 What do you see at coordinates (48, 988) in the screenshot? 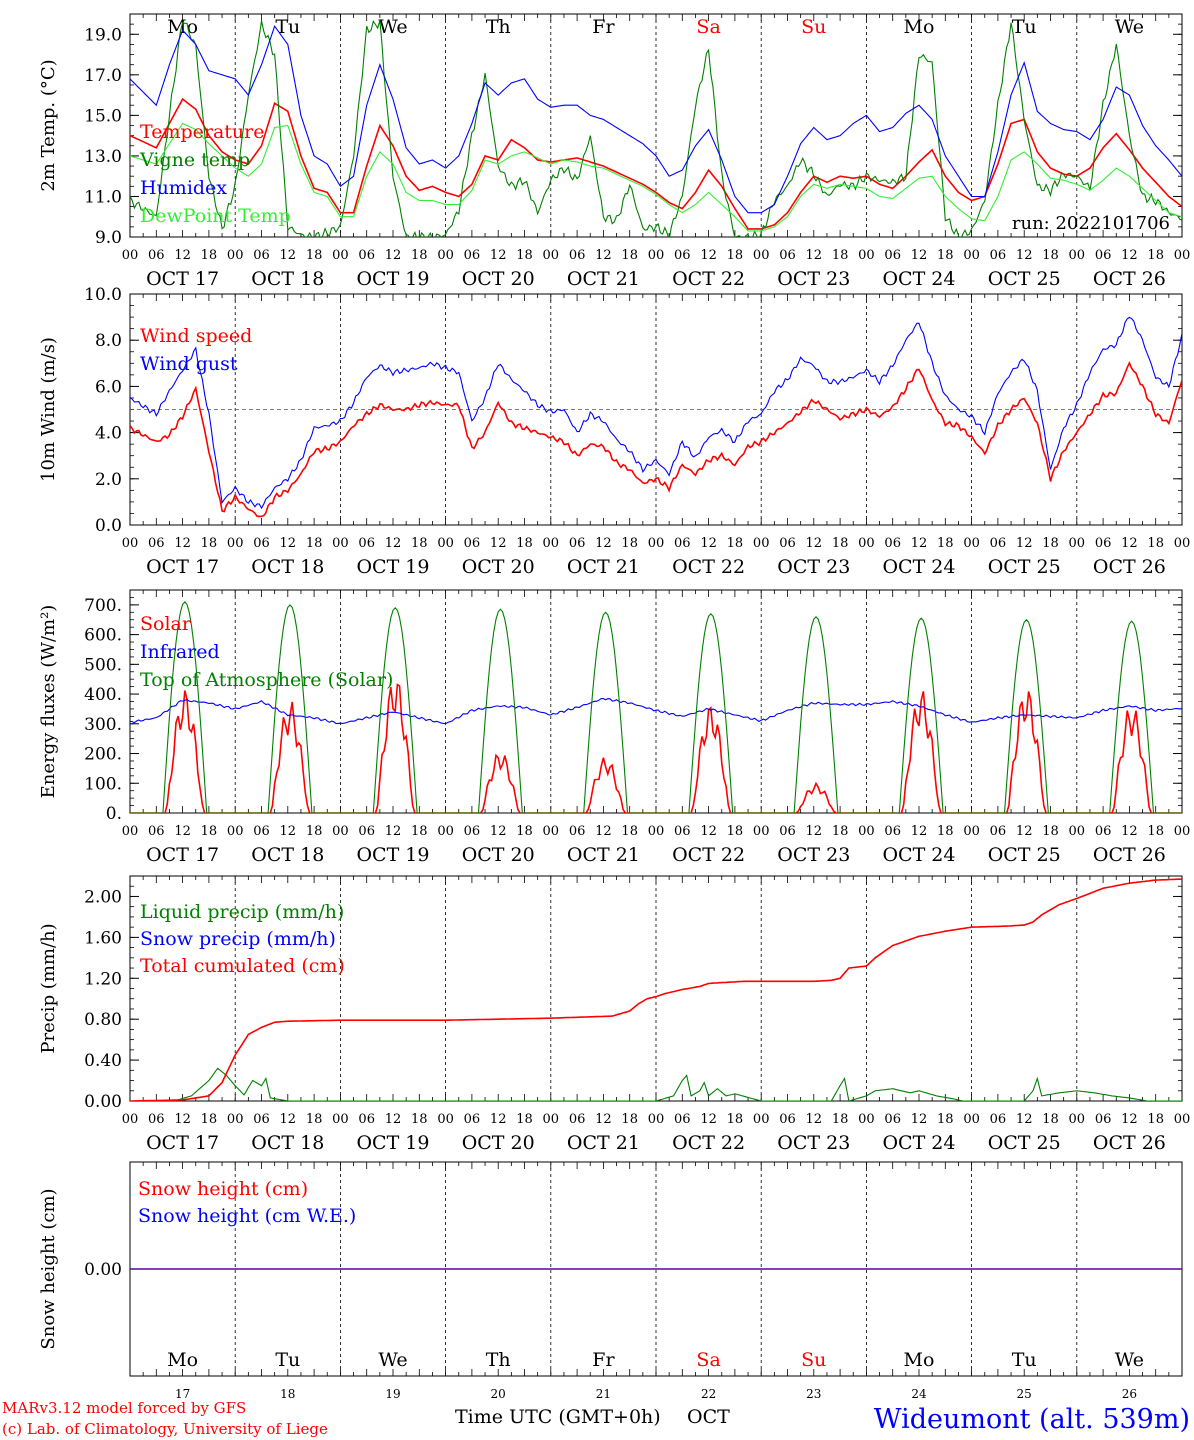
I see `y-axis-title: Precip (mm/h)` at bounding box center [48, 988].